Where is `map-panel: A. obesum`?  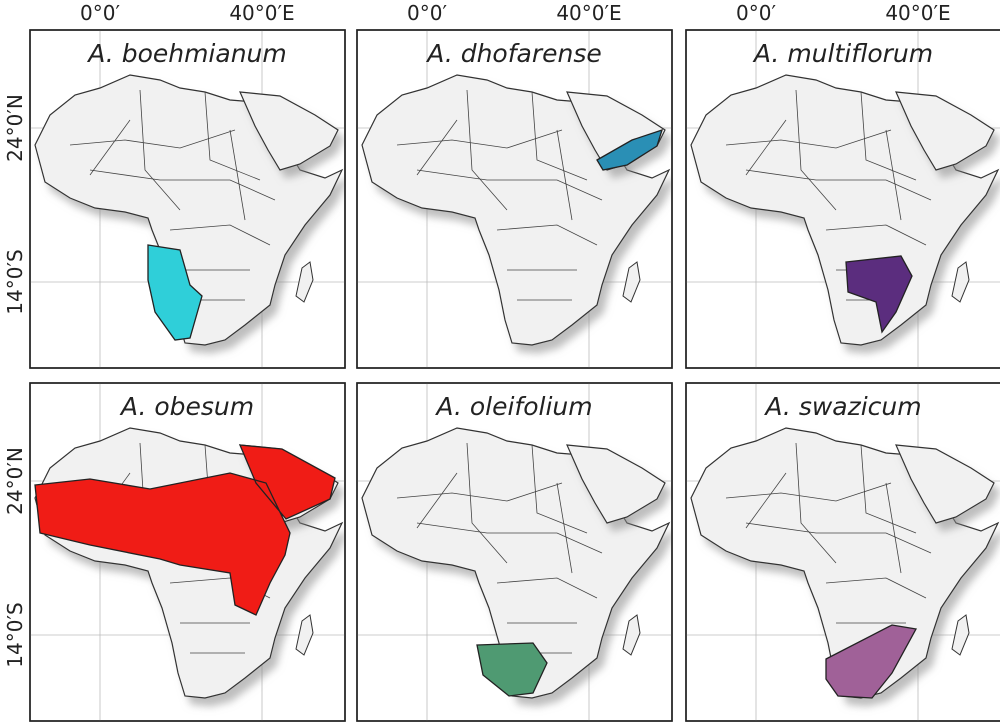
map-panel: A. obesum is located at coordinates (187, 552).